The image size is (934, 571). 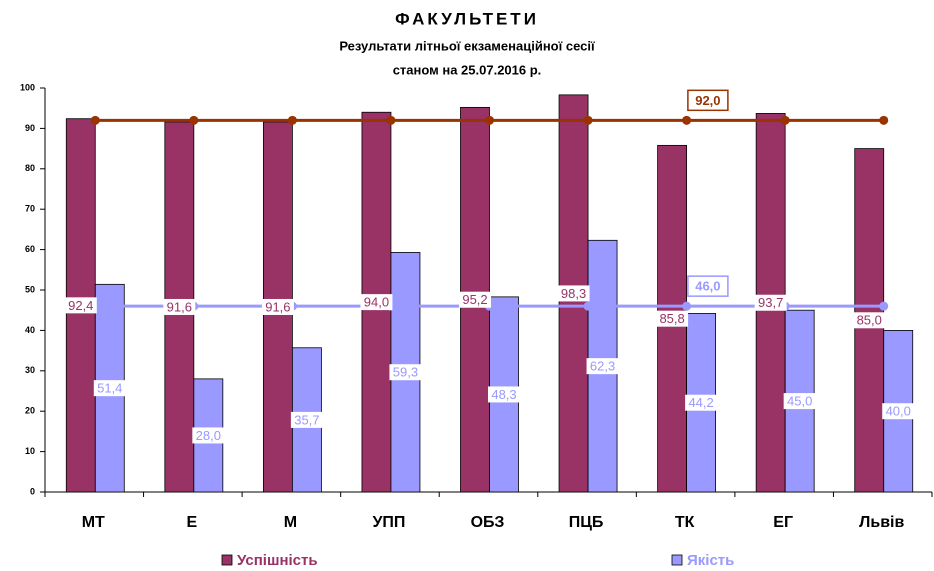 I want to click on value-label: 98,3, so click(x=573, y=293).